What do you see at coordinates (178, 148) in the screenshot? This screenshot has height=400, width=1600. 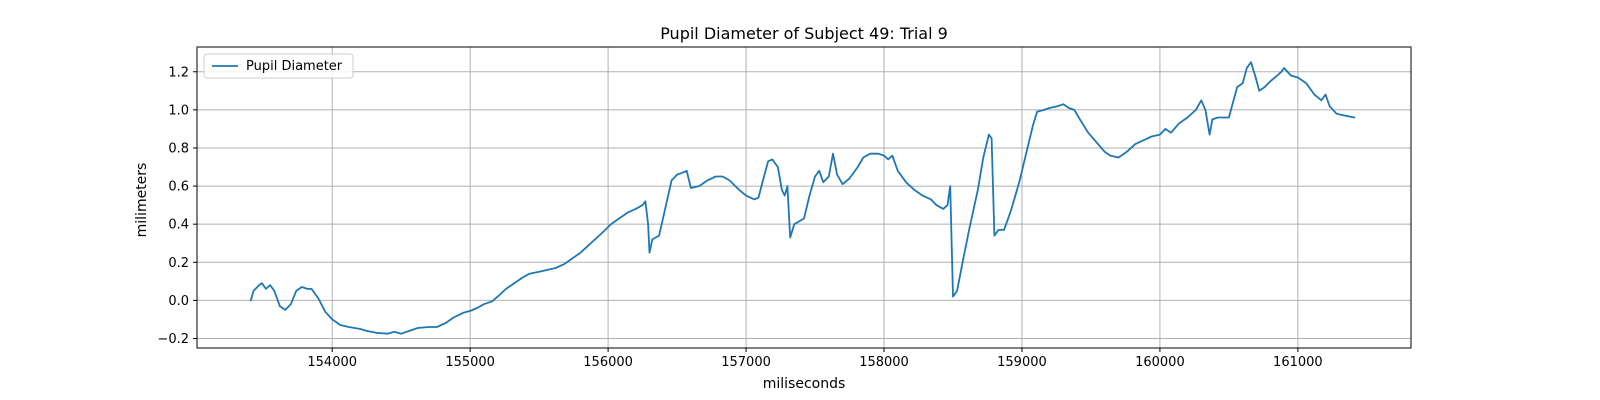 I see `y-tick-label: 0.8` at bounding box center [178, 148].